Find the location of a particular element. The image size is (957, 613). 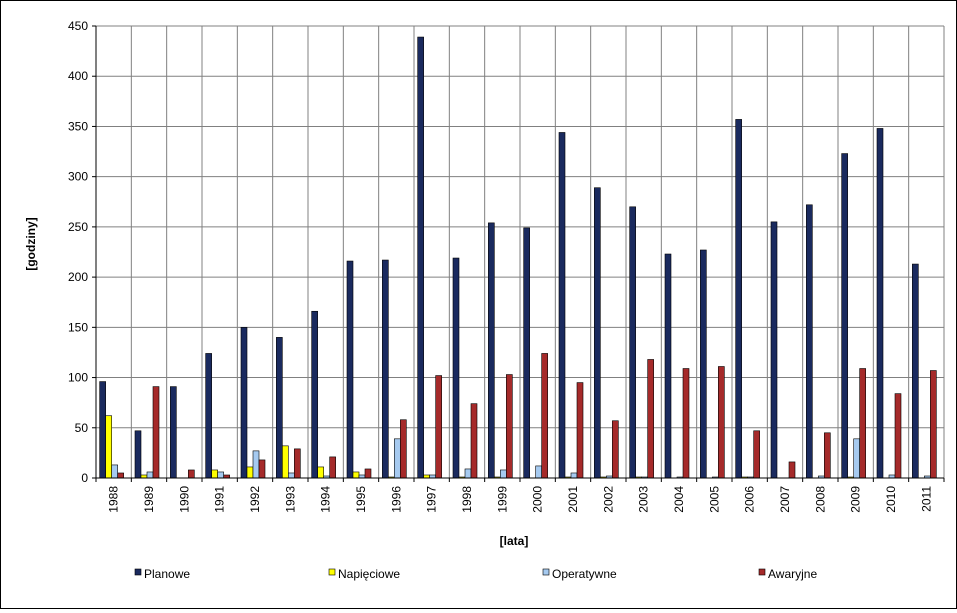

x-tick-label: 1993 is located at coordinates (290, 499).